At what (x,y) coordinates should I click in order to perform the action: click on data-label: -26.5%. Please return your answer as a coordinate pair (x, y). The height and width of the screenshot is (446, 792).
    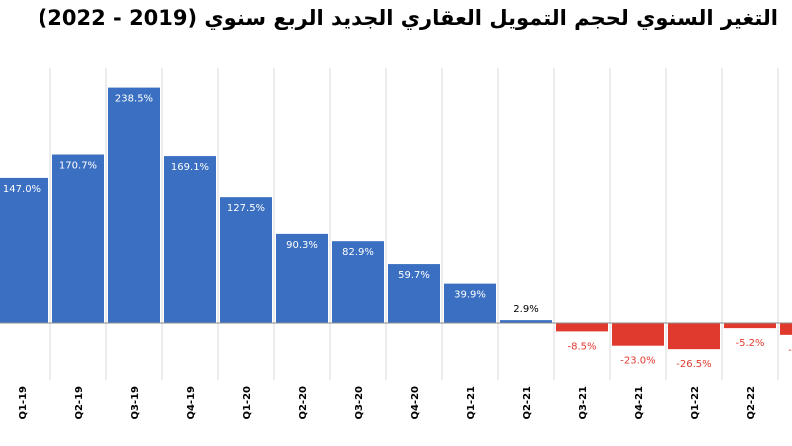
    Looking at the image, I should click on (693, 364).